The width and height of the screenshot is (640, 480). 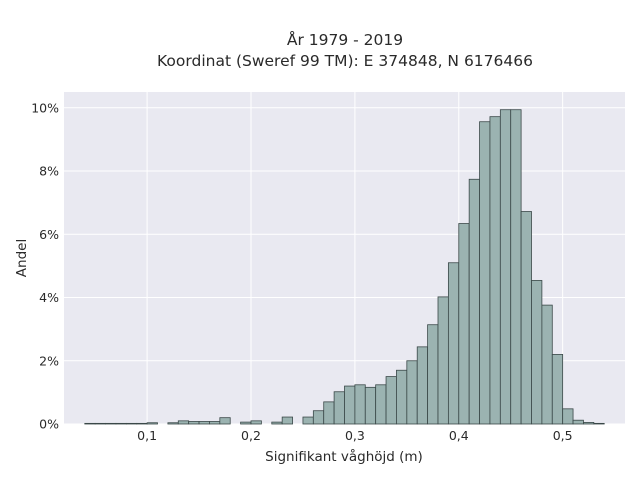 I want to click on y-tick-label: 6%, so click(x=49, y=234).